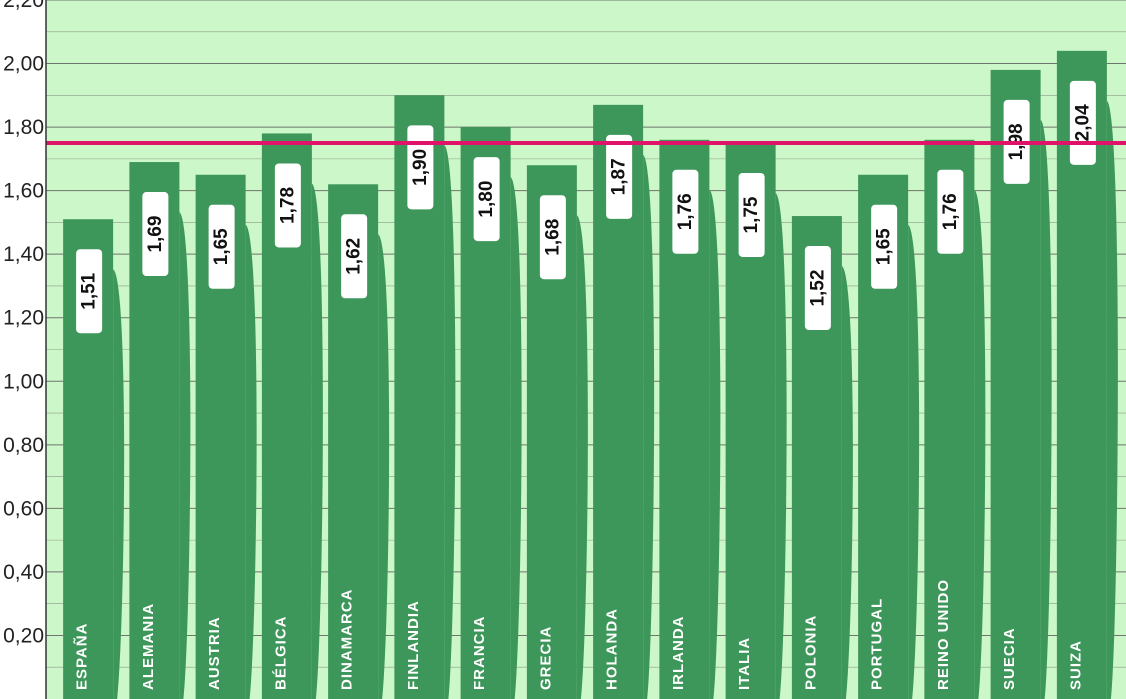 This screenshot has width=1126, height=699. Describe the element at coordinates (1087, 374) in the screenshot. I see `bar-group: 2,04 SUIZA` at that location.